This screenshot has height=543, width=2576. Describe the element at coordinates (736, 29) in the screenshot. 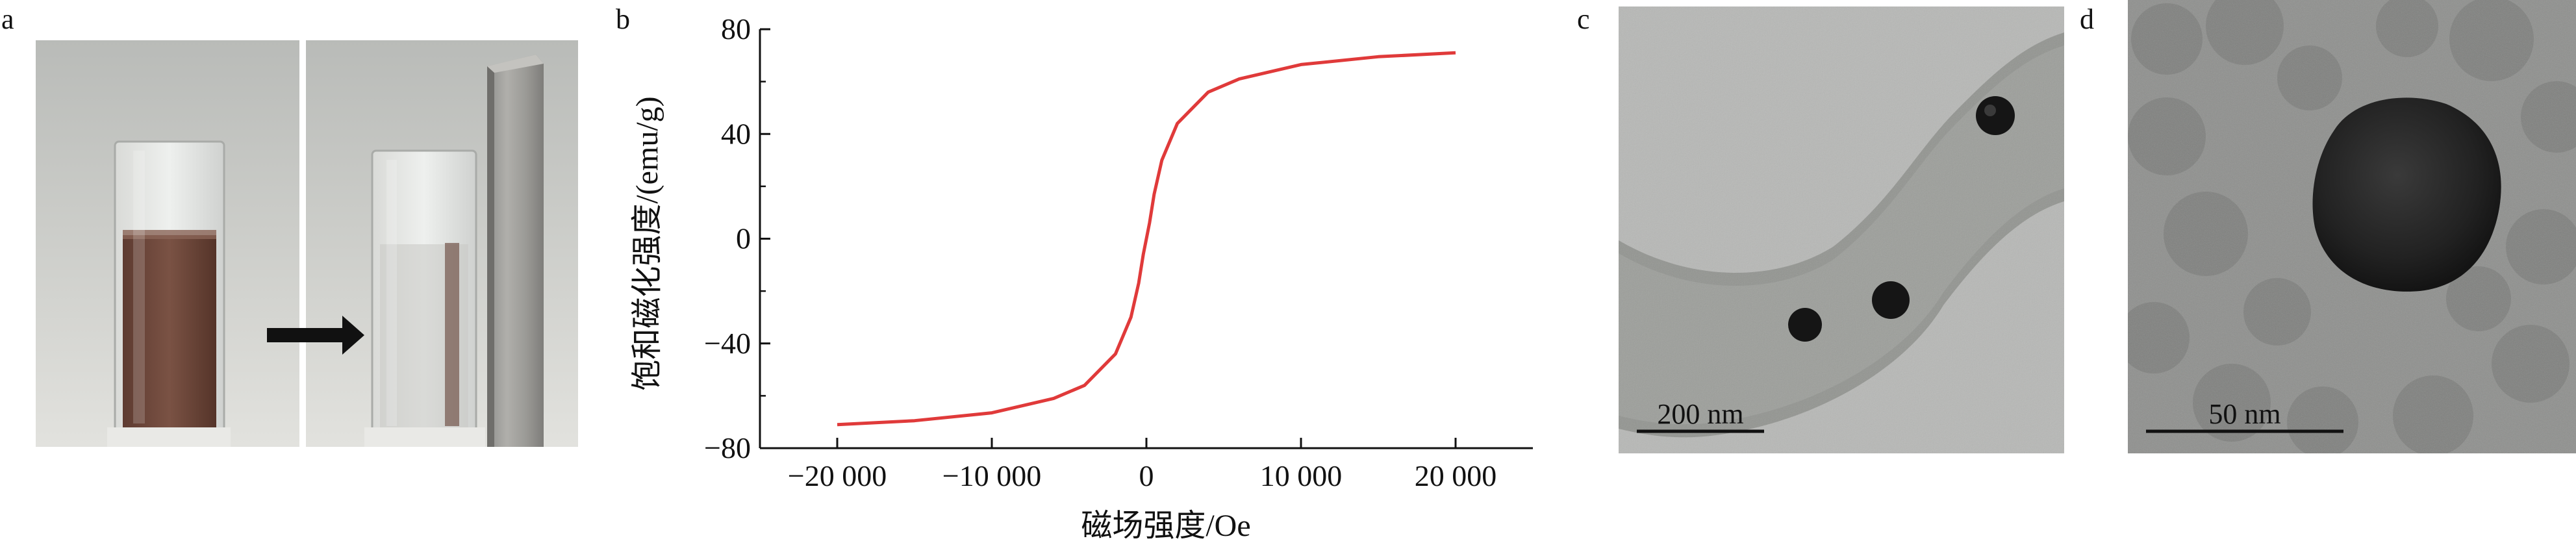

I see `y-tick-label: 80` at that location.